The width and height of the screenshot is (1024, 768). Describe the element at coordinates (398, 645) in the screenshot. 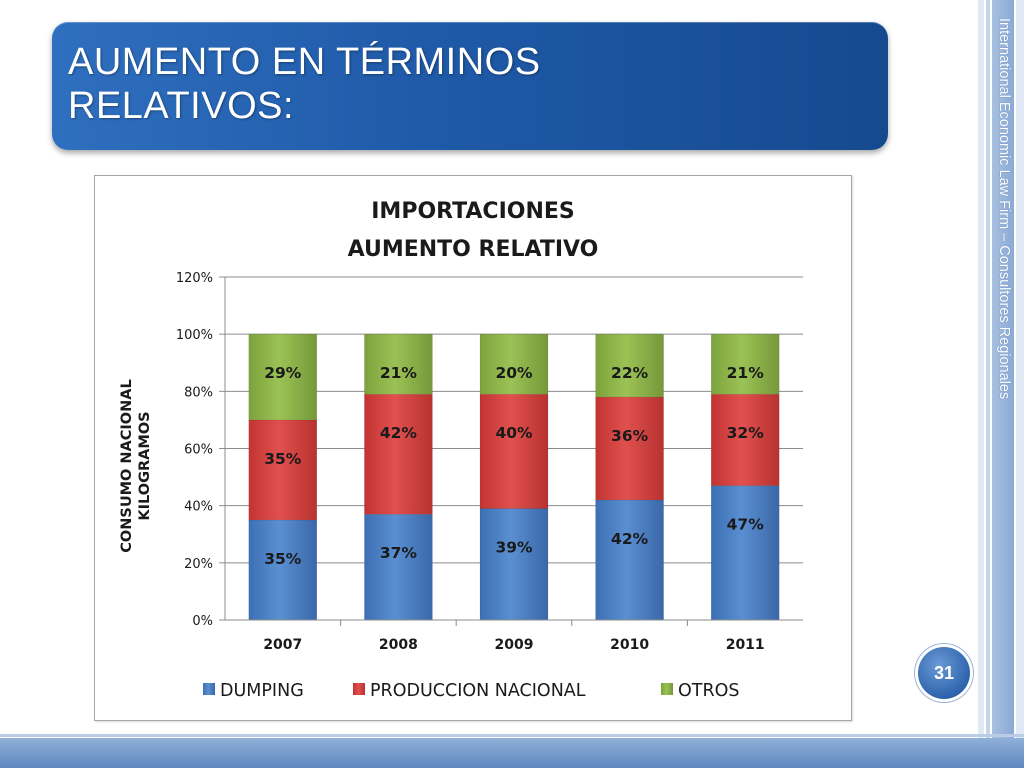

I see `x-tick-label: 2008` at that location.